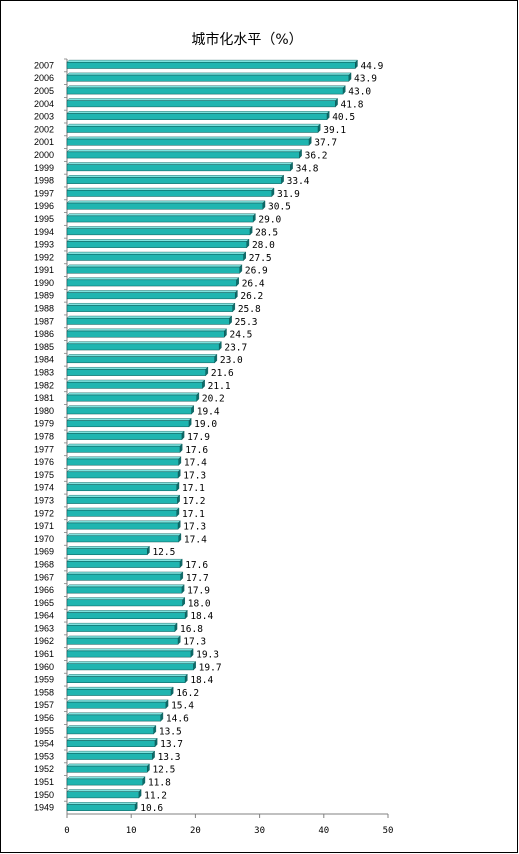 Image resolution: width=519 pixels, height=854 pixels. What do you see at coordinates (298, 181) in the screenshot?
I see `data-label: 33.4` at bounding box center [298, 181].